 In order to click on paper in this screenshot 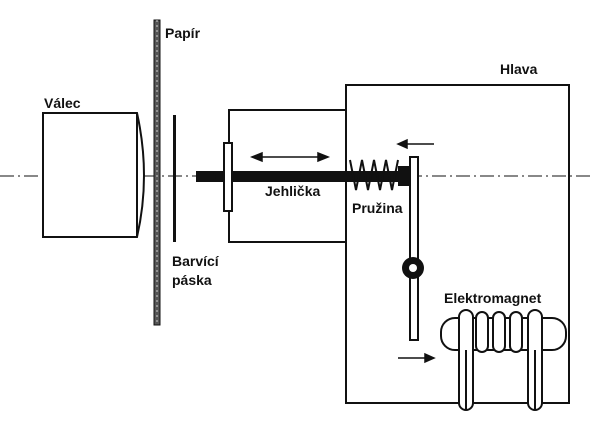, I will do `click(157, 172)`.